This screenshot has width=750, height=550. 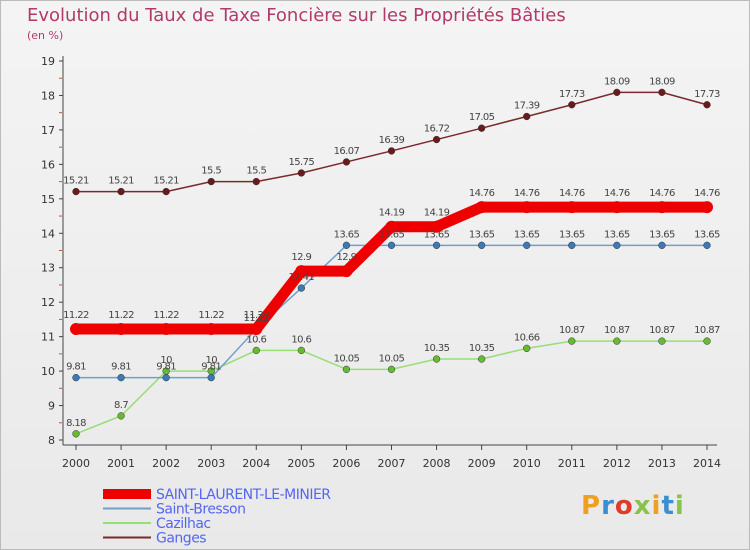 I want to click on legend-label: Cazilhac, so click(x=183, y=524).